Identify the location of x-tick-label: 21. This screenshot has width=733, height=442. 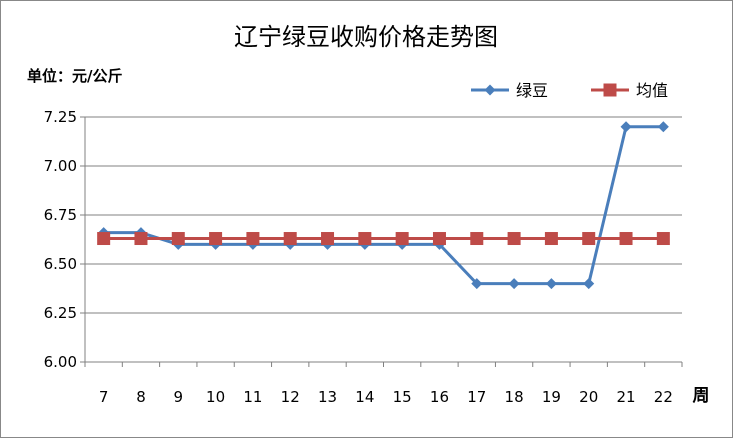
(625, 397).